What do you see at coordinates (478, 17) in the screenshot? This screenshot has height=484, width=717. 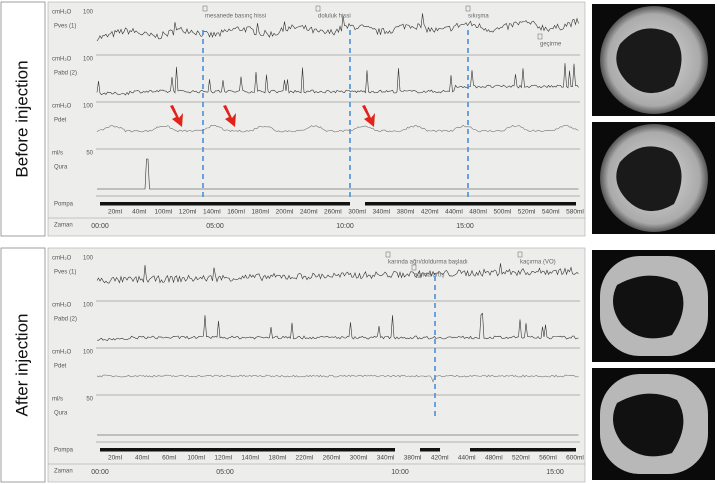 I see `annotation: sıkışma` at bounding box center [478, 17].